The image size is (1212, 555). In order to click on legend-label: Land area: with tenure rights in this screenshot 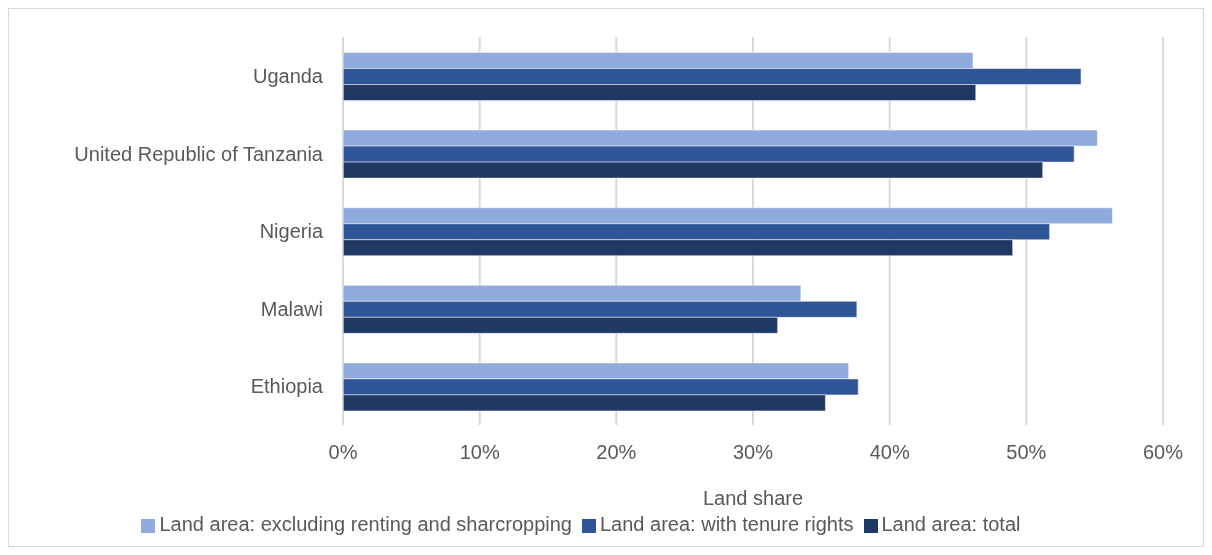, I will do `click(727, 524)`.